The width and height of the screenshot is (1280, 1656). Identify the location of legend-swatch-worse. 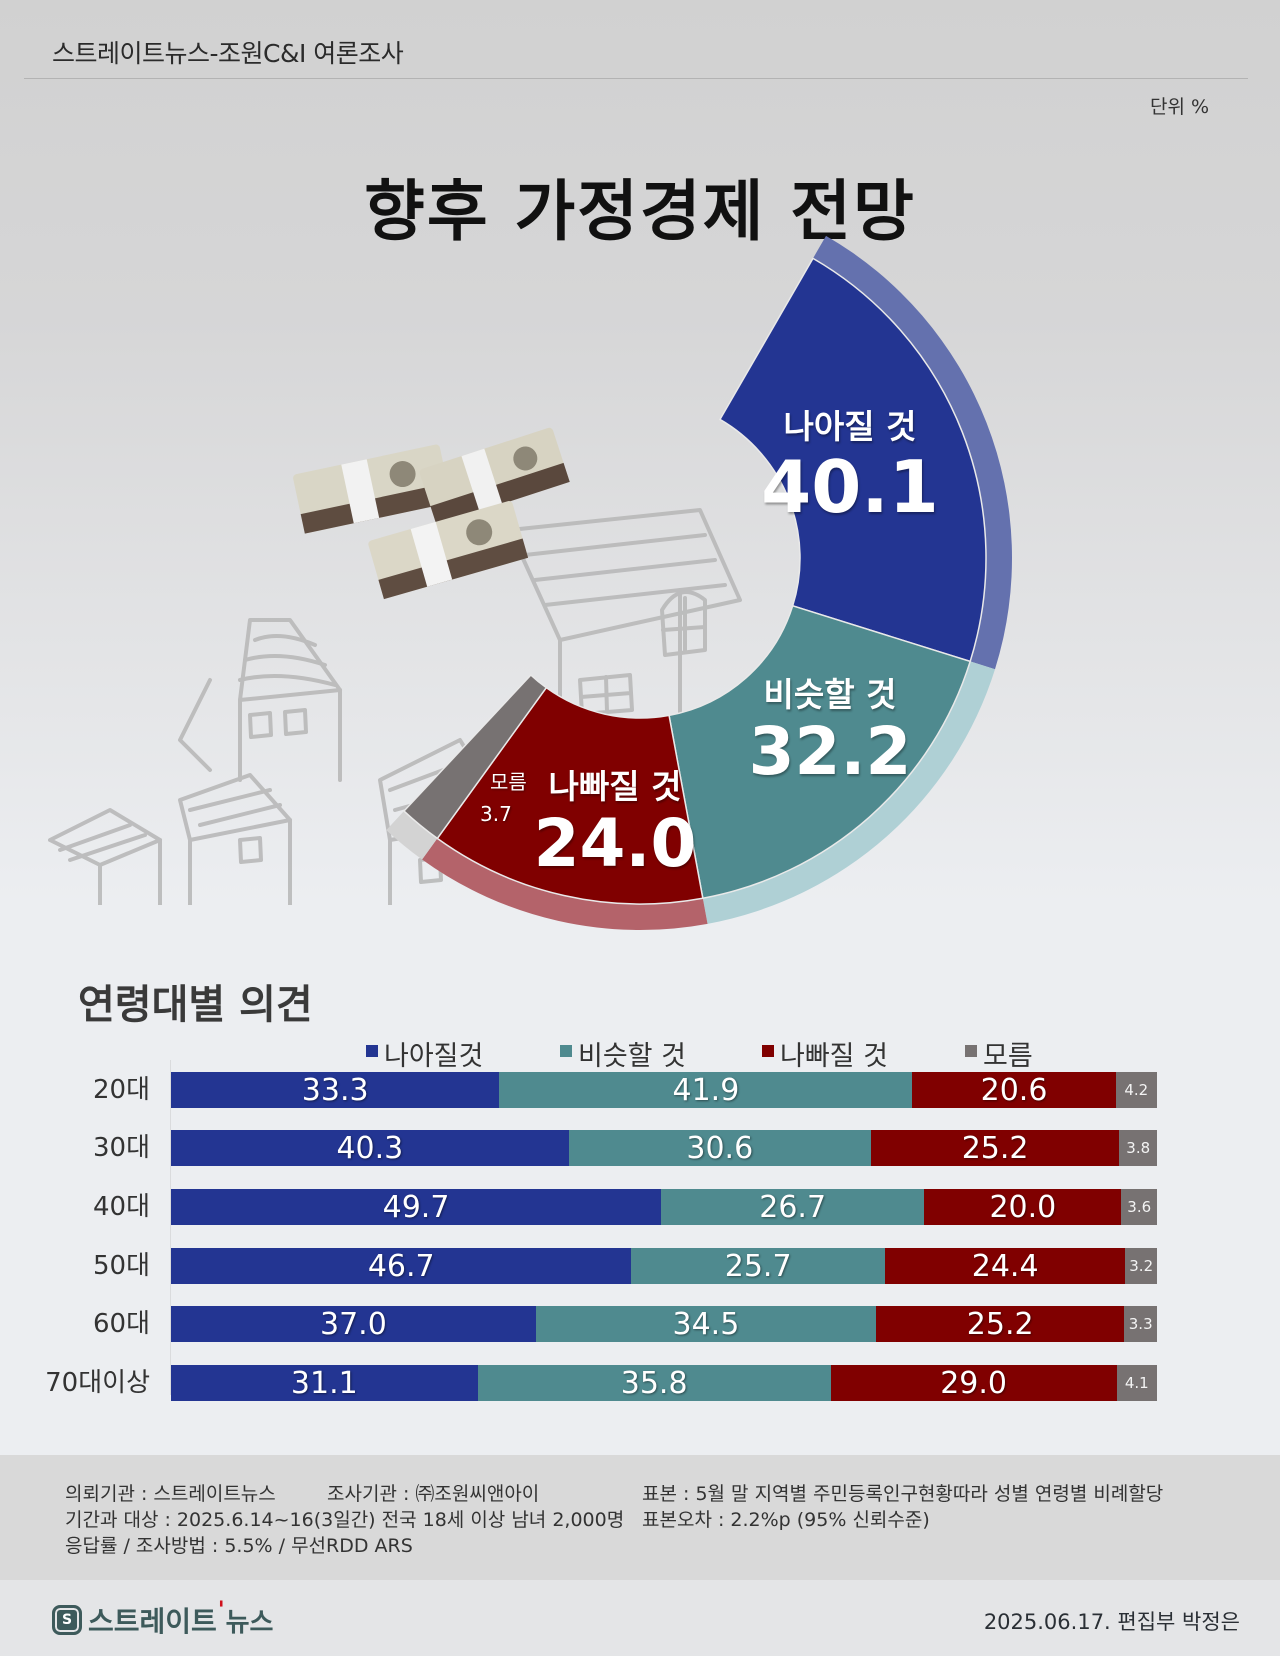
(768, 1050).